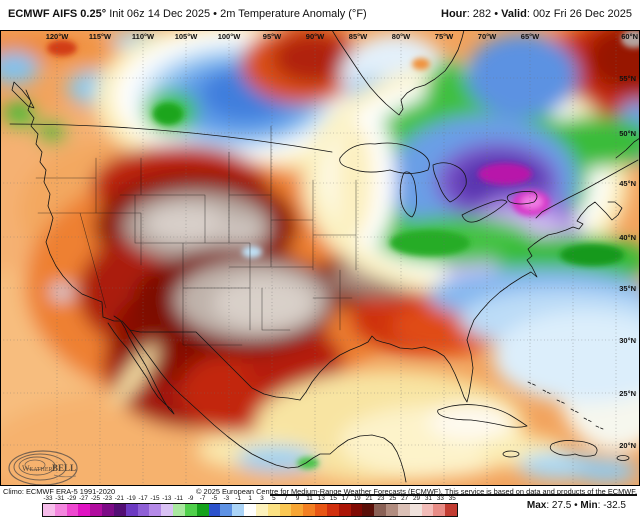  I want to click on vancouver-island, so click(23, 95).